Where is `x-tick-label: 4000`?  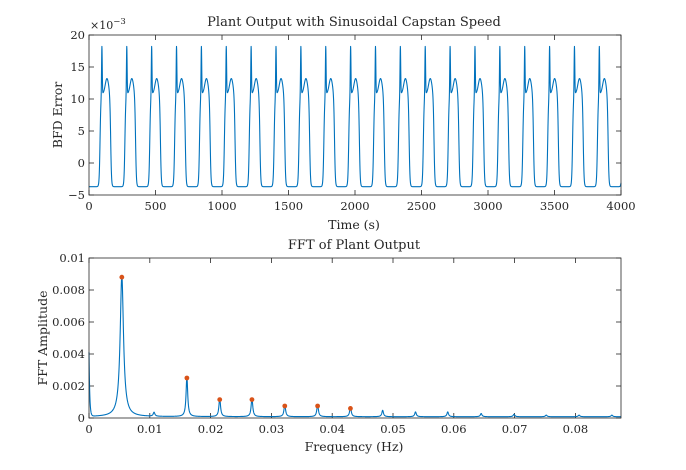 x-tick-label: 4000 is located at coordinates (620, 206).